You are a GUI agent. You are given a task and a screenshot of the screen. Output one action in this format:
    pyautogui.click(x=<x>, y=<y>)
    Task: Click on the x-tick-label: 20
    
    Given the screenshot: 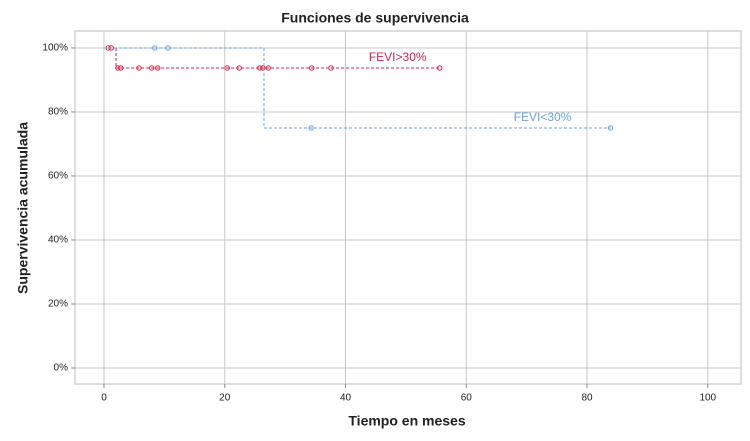 What is the action you would take?
    pyautogui.click(x=225, y=398)
    